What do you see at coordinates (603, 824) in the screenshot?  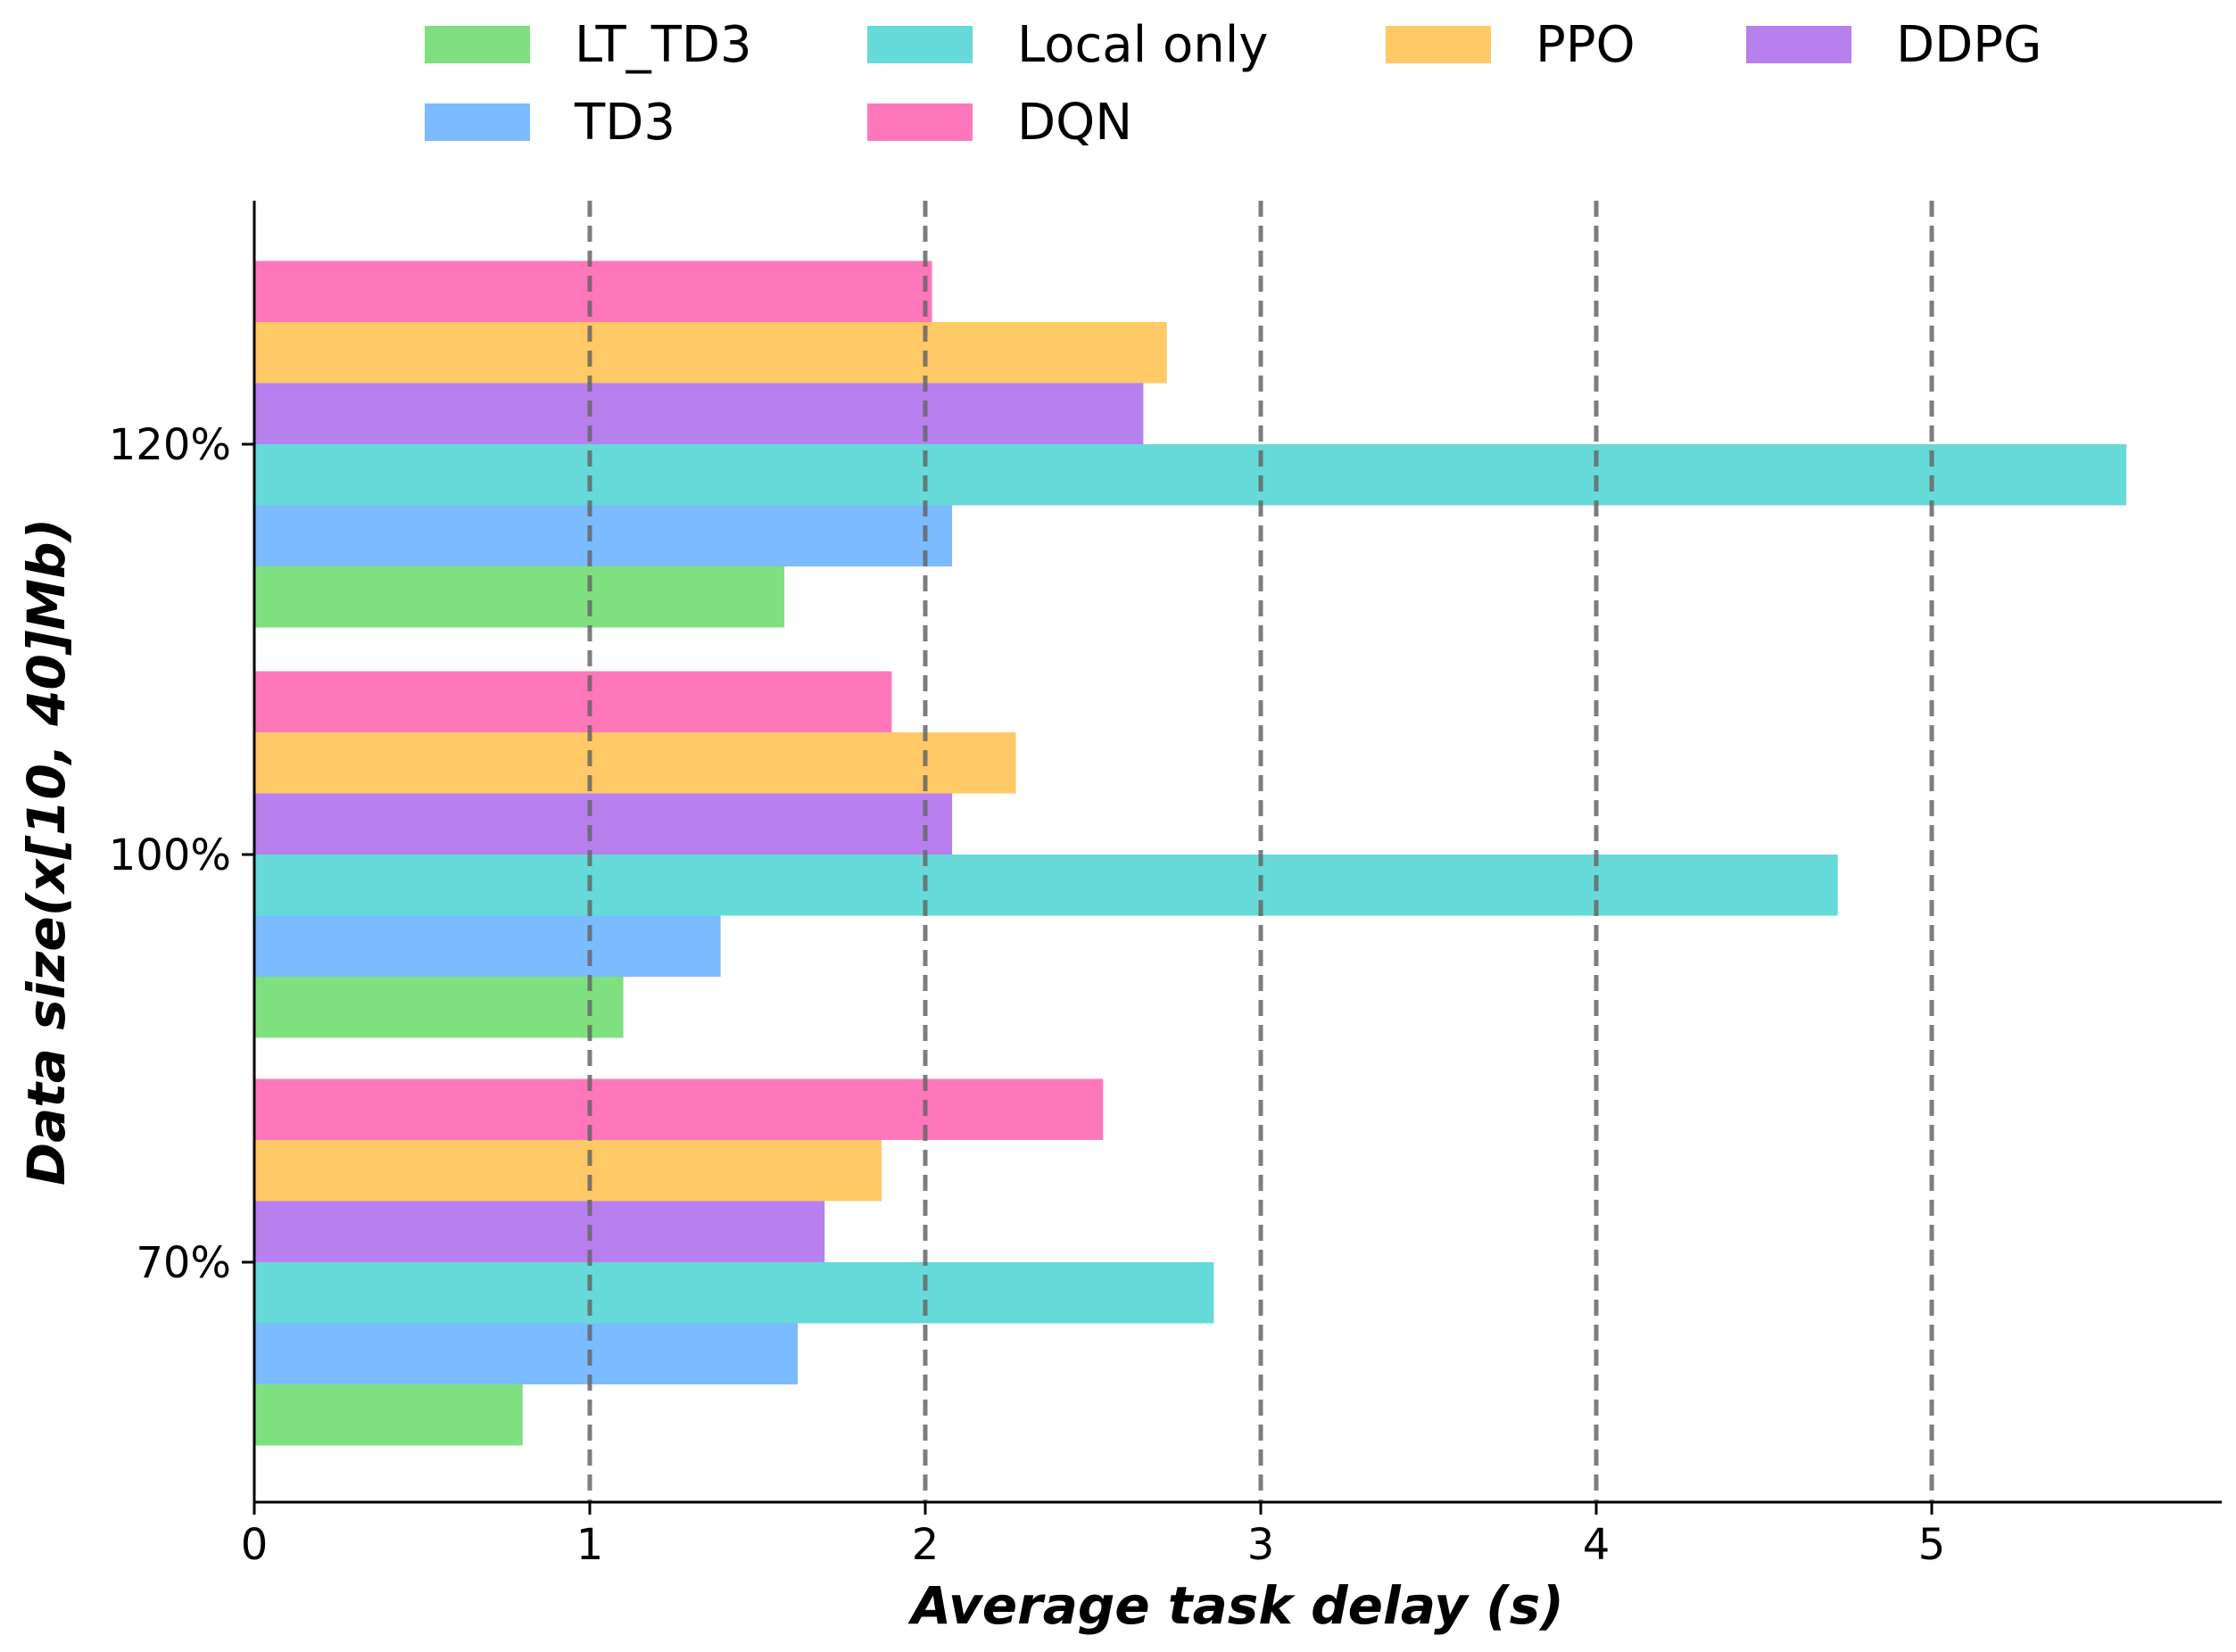 I see `bar-ddpg-100pct` at bounding box center [603, 824].